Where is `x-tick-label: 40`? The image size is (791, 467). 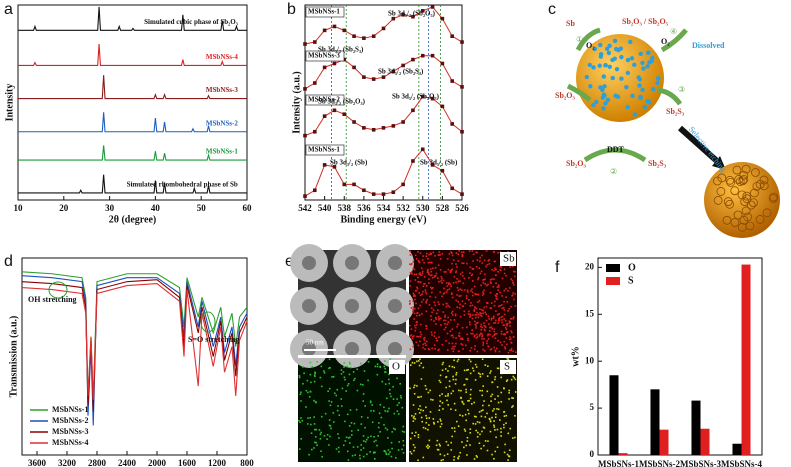 x-tick-label: 40 is located at coordinates (156, 208).